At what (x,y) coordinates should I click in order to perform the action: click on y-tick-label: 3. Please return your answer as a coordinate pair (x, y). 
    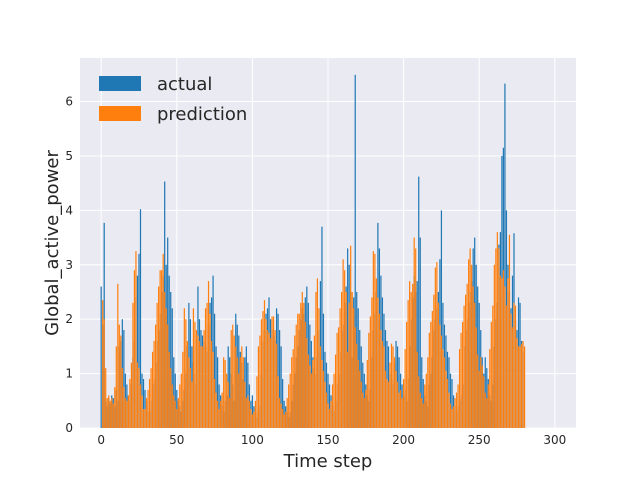
    Looking at the image, I should click on (69, 265).